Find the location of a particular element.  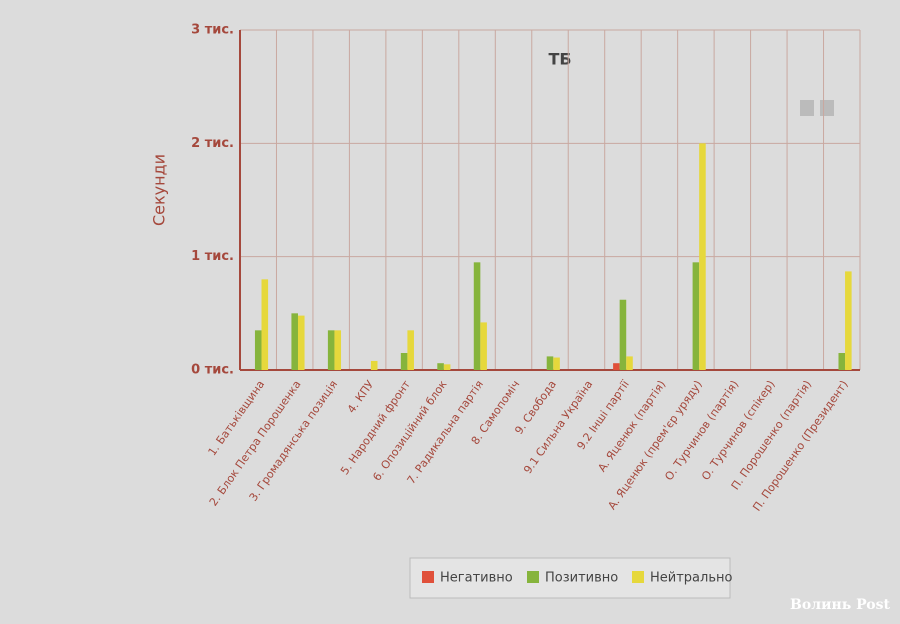

download-button is located at coordinates (827, 108).